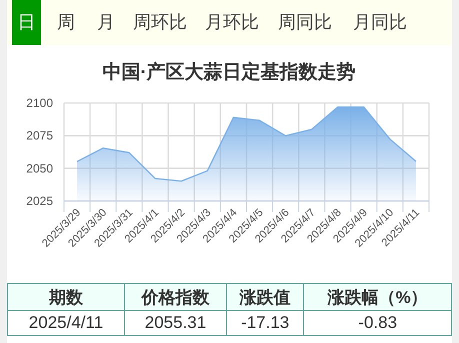  What do you see at coordinates (66, 22) in the screenshot?
I see `text: 周` at bounding box center [66, 22].